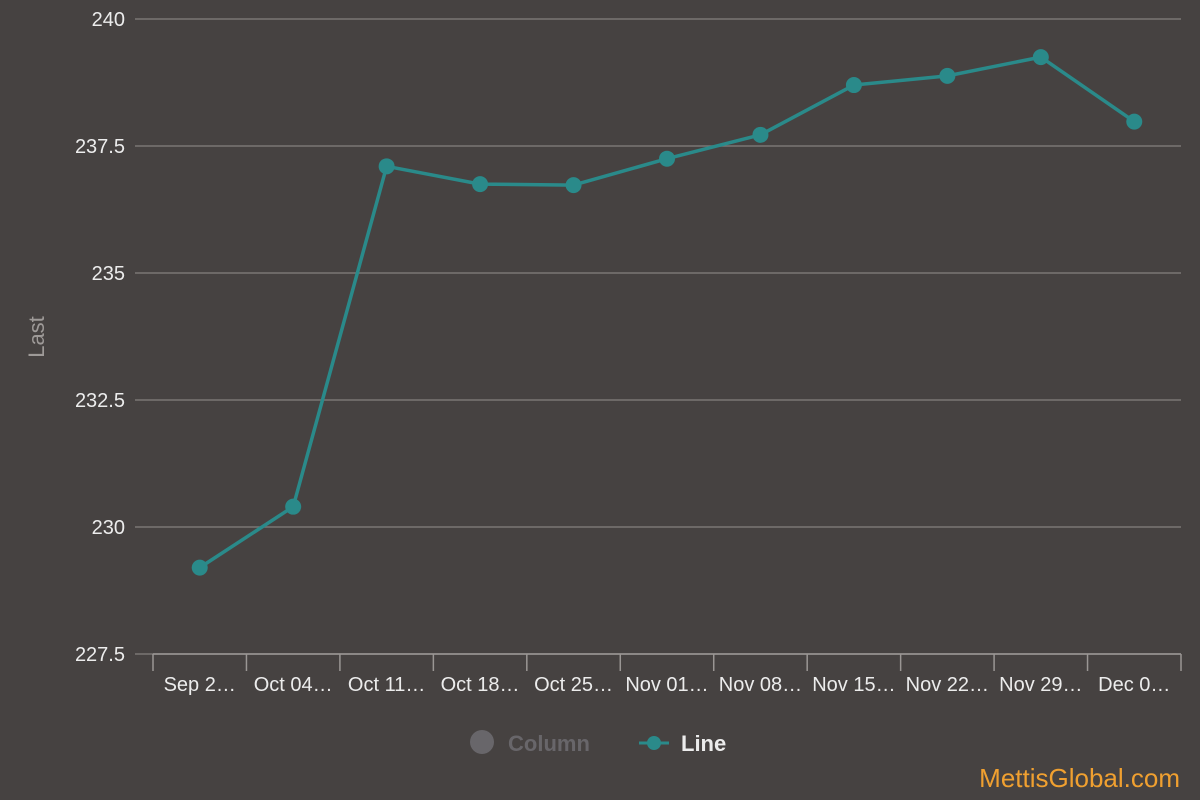 The width and height of the screenshot is (1200, 800). Describe the element at coordinates (108, 20) in the screenshot. I see `y-tick-label: 240` at that location.